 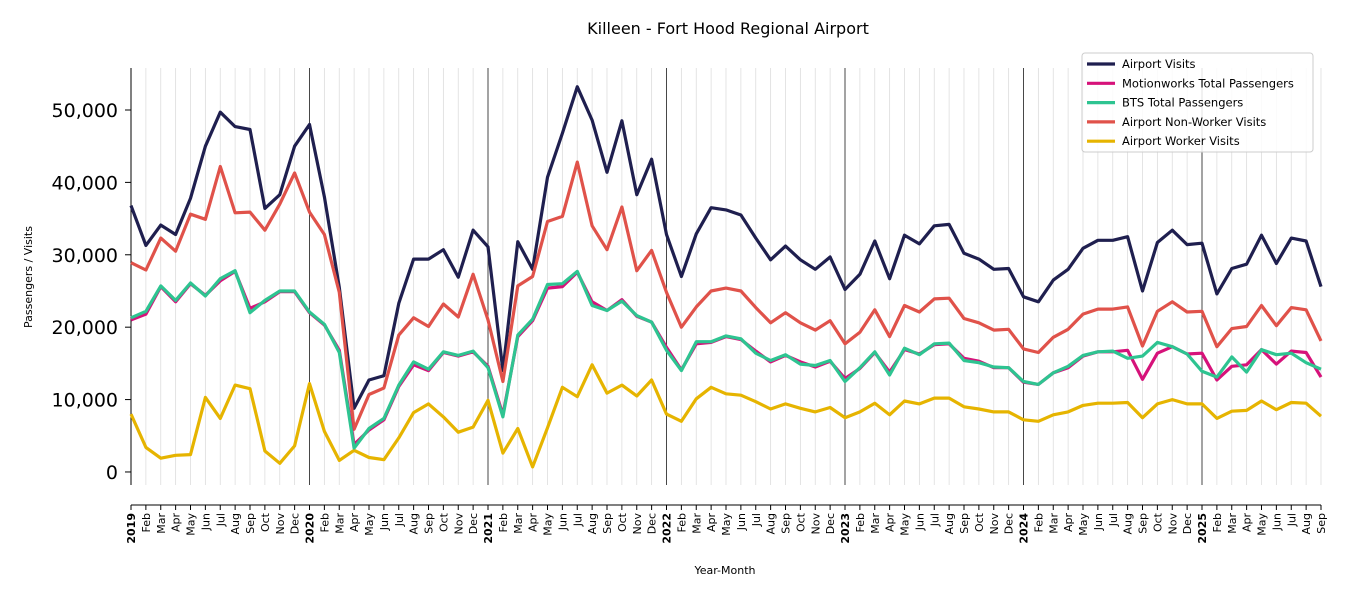 What do you see at coordinates (1024, 528) in the screenshot?
I see `x-tick-label: 2024` at bounding box center [1024, 528].